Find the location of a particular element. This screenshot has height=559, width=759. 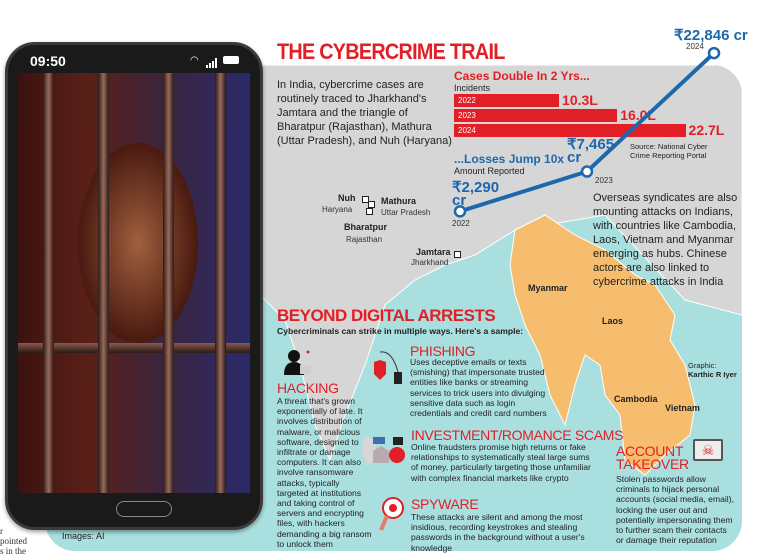

map-sub-haryana: Haryana is located at coordinates (337, 209).